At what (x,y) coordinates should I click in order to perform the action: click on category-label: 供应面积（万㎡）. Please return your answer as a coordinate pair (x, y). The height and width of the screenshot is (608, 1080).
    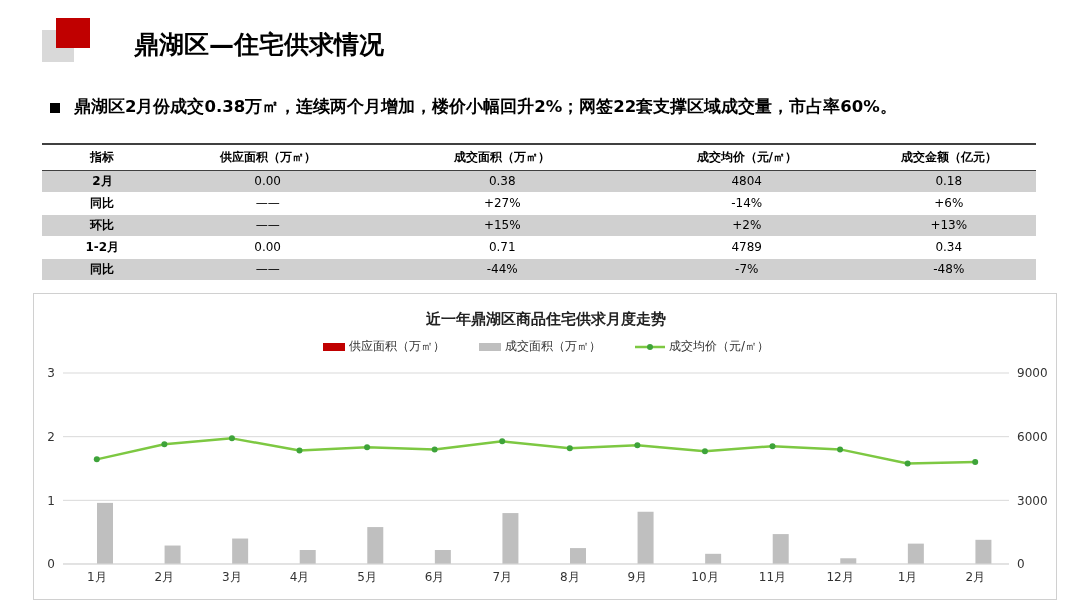
    Looking at the image, I should click on (267, 157).